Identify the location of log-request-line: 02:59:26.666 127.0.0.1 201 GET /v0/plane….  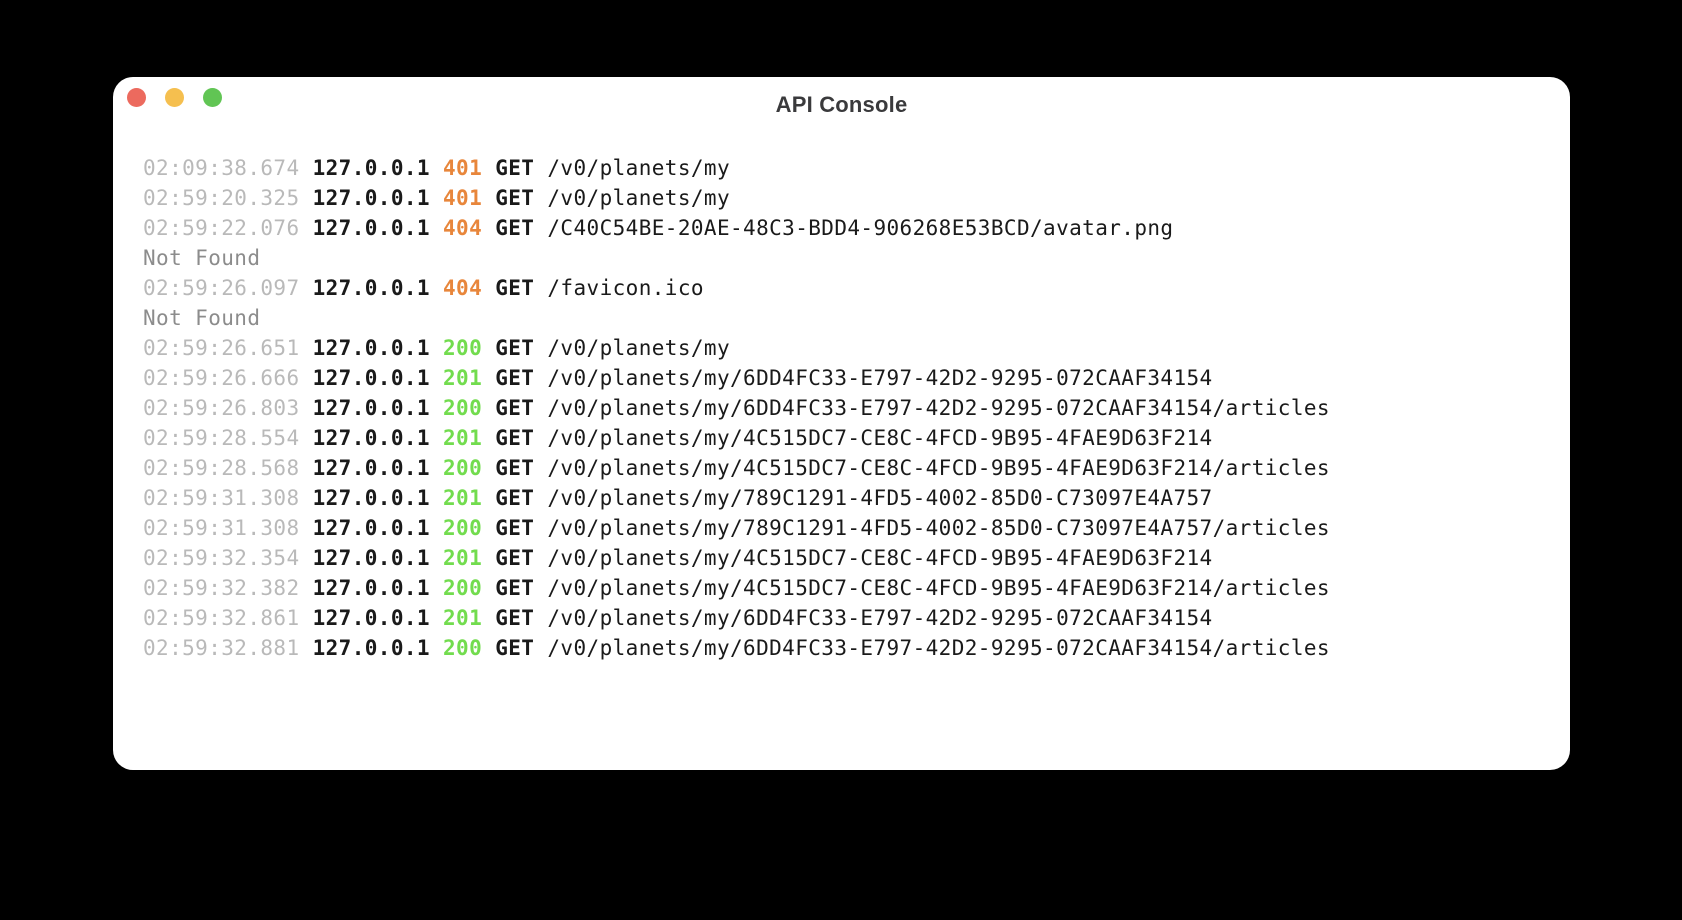
(842, 378).